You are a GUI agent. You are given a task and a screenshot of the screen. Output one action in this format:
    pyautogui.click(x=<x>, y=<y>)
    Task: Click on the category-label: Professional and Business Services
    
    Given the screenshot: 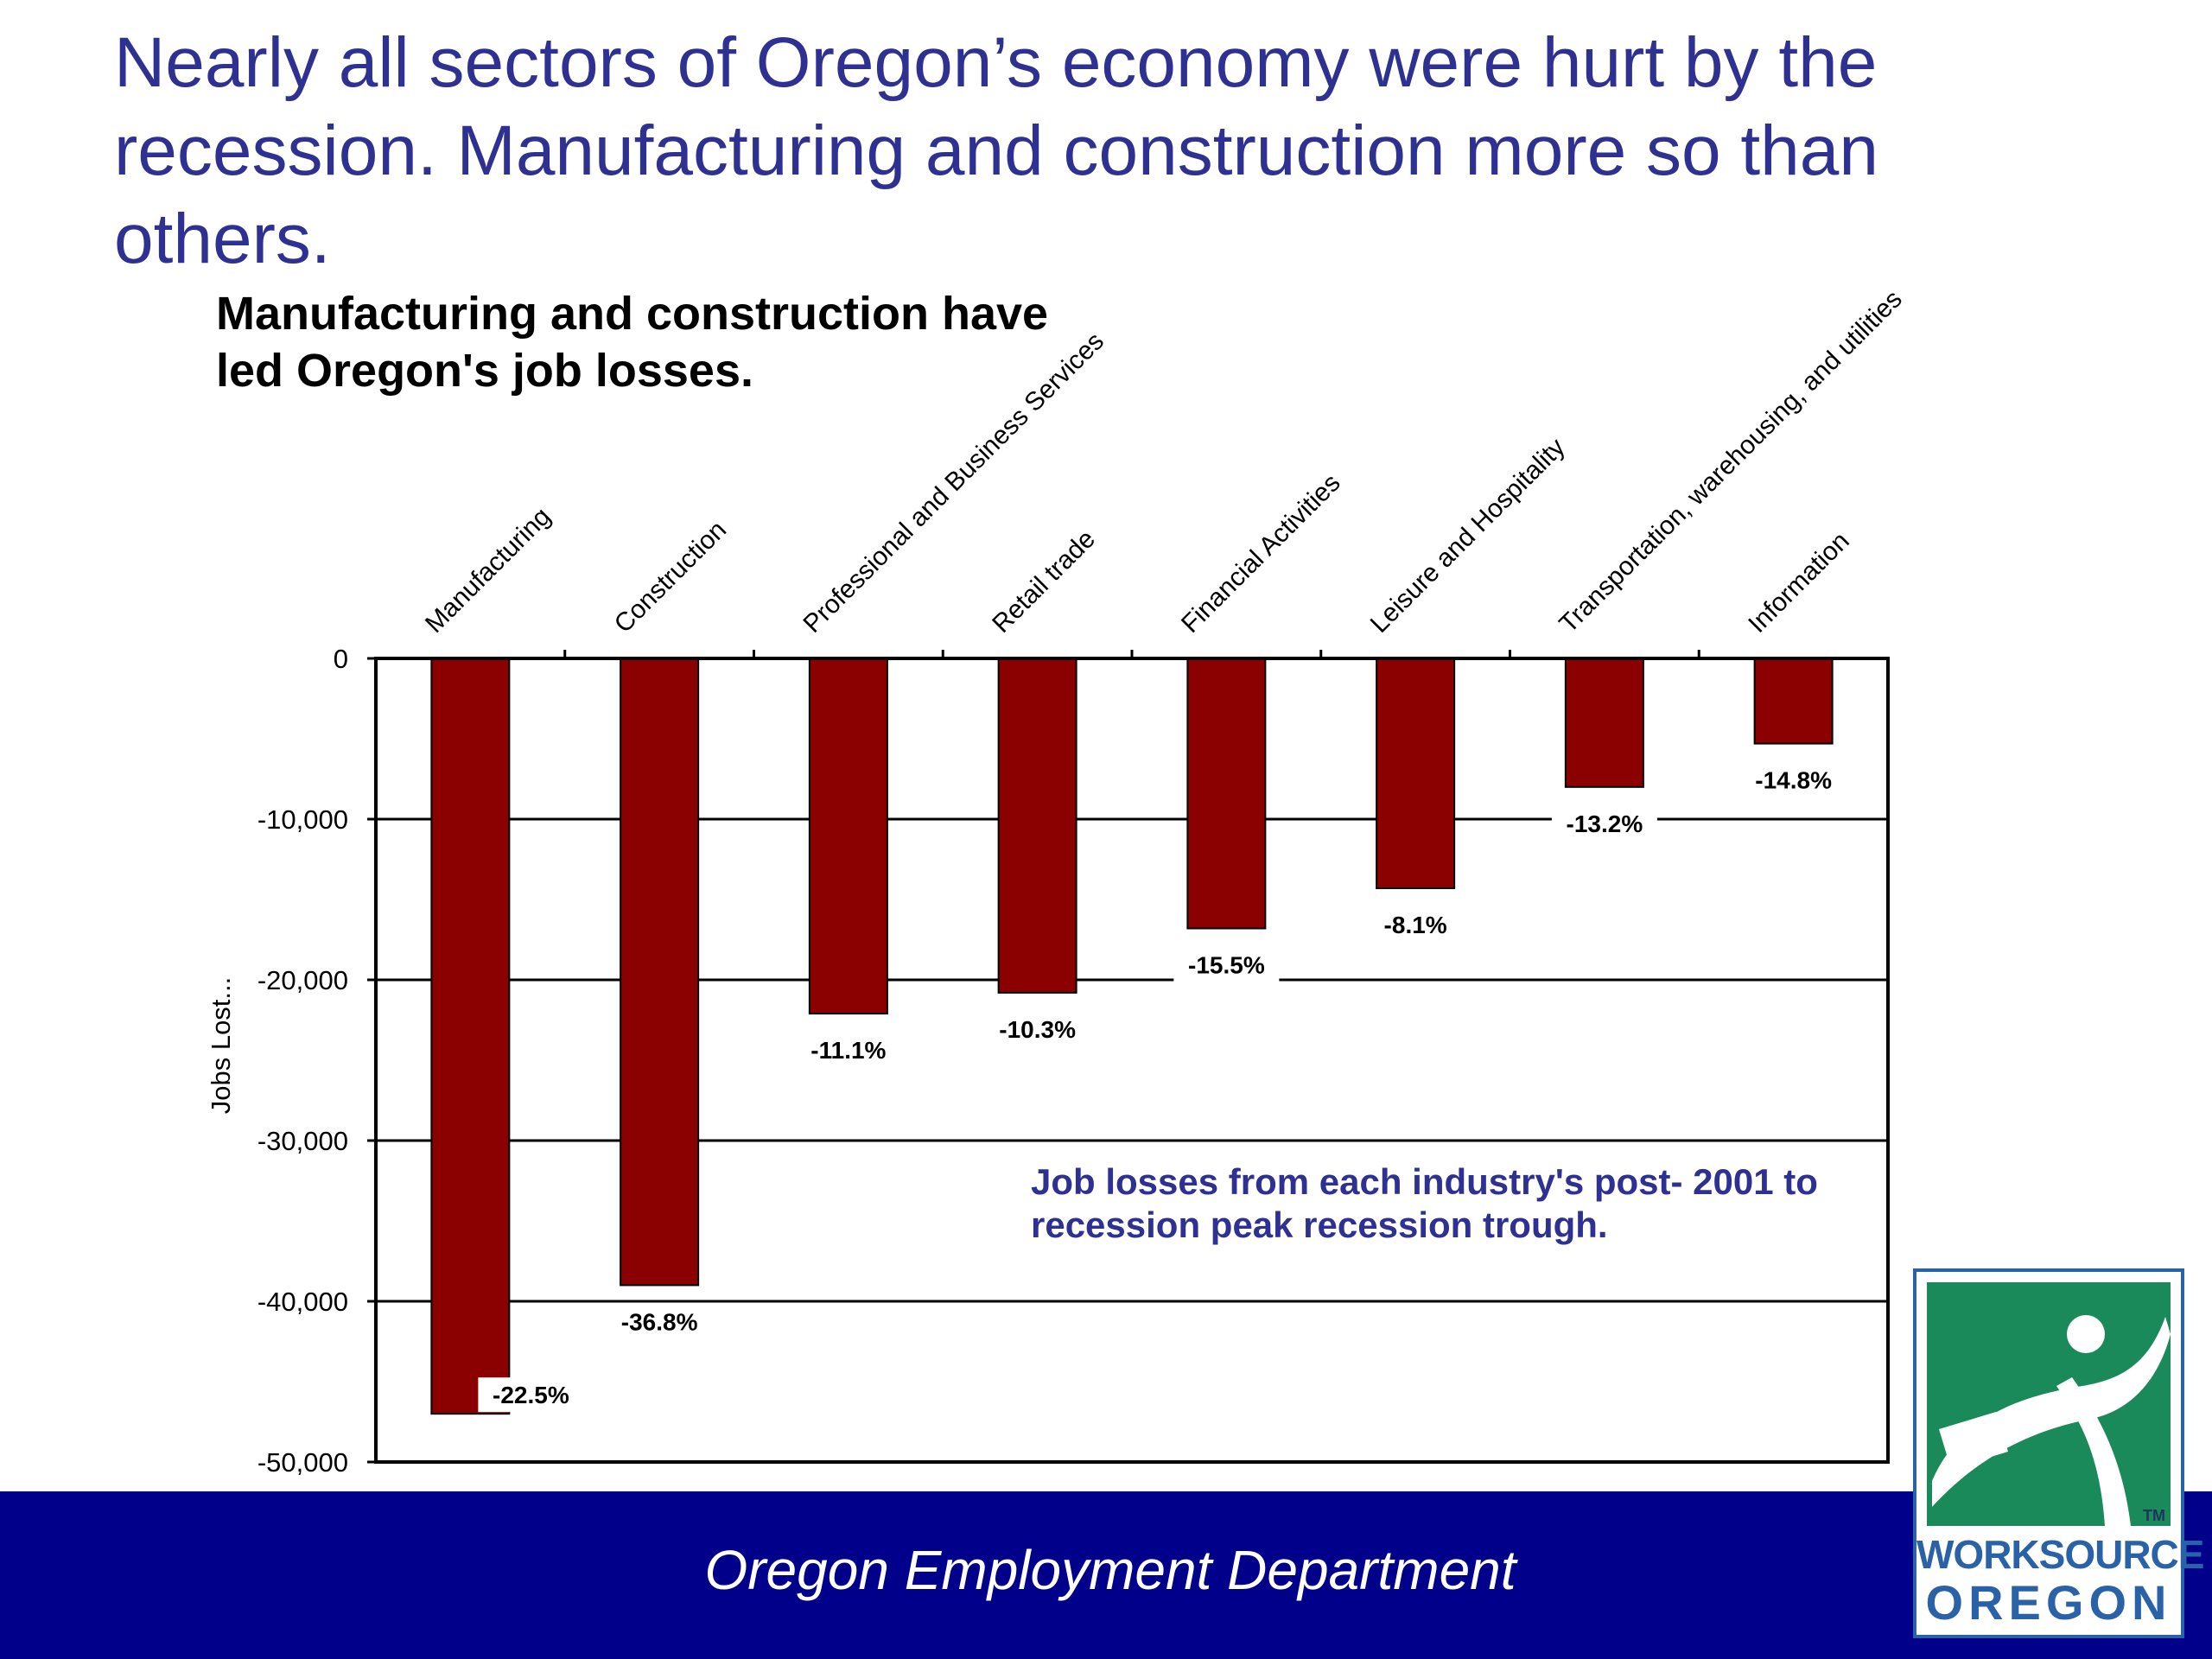 What is the action you would take?
    pyautogui.click(x=953, y=483)
    